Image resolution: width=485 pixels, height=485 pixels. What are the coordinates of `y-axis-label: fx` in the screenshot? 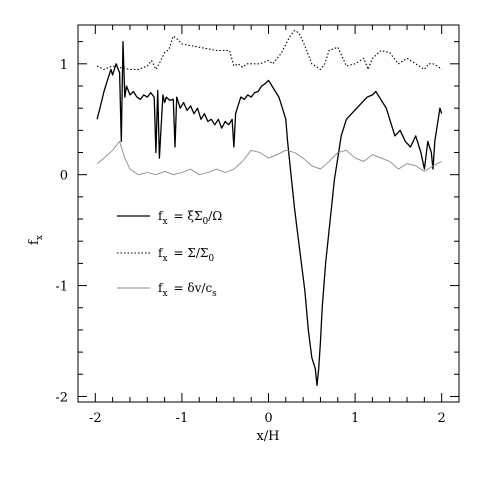 It's located at (36, 240).